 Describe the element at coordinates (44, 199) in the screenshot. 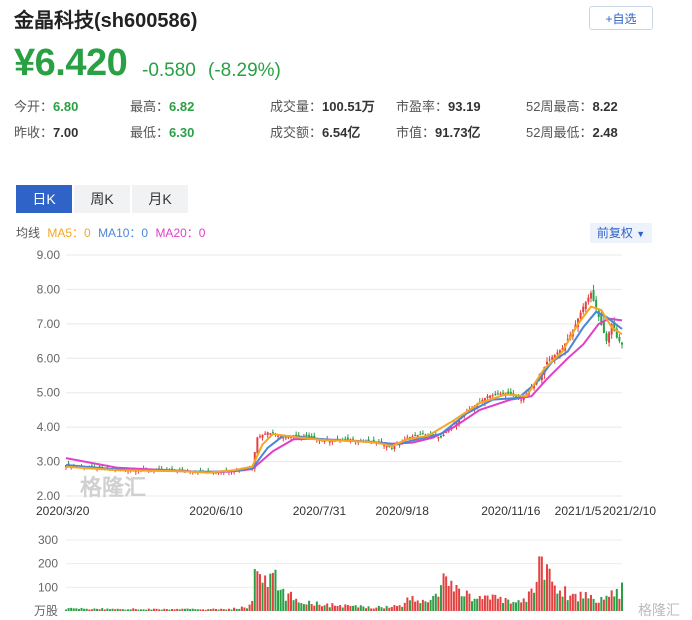

I see `tab-day: 日K` at that location.